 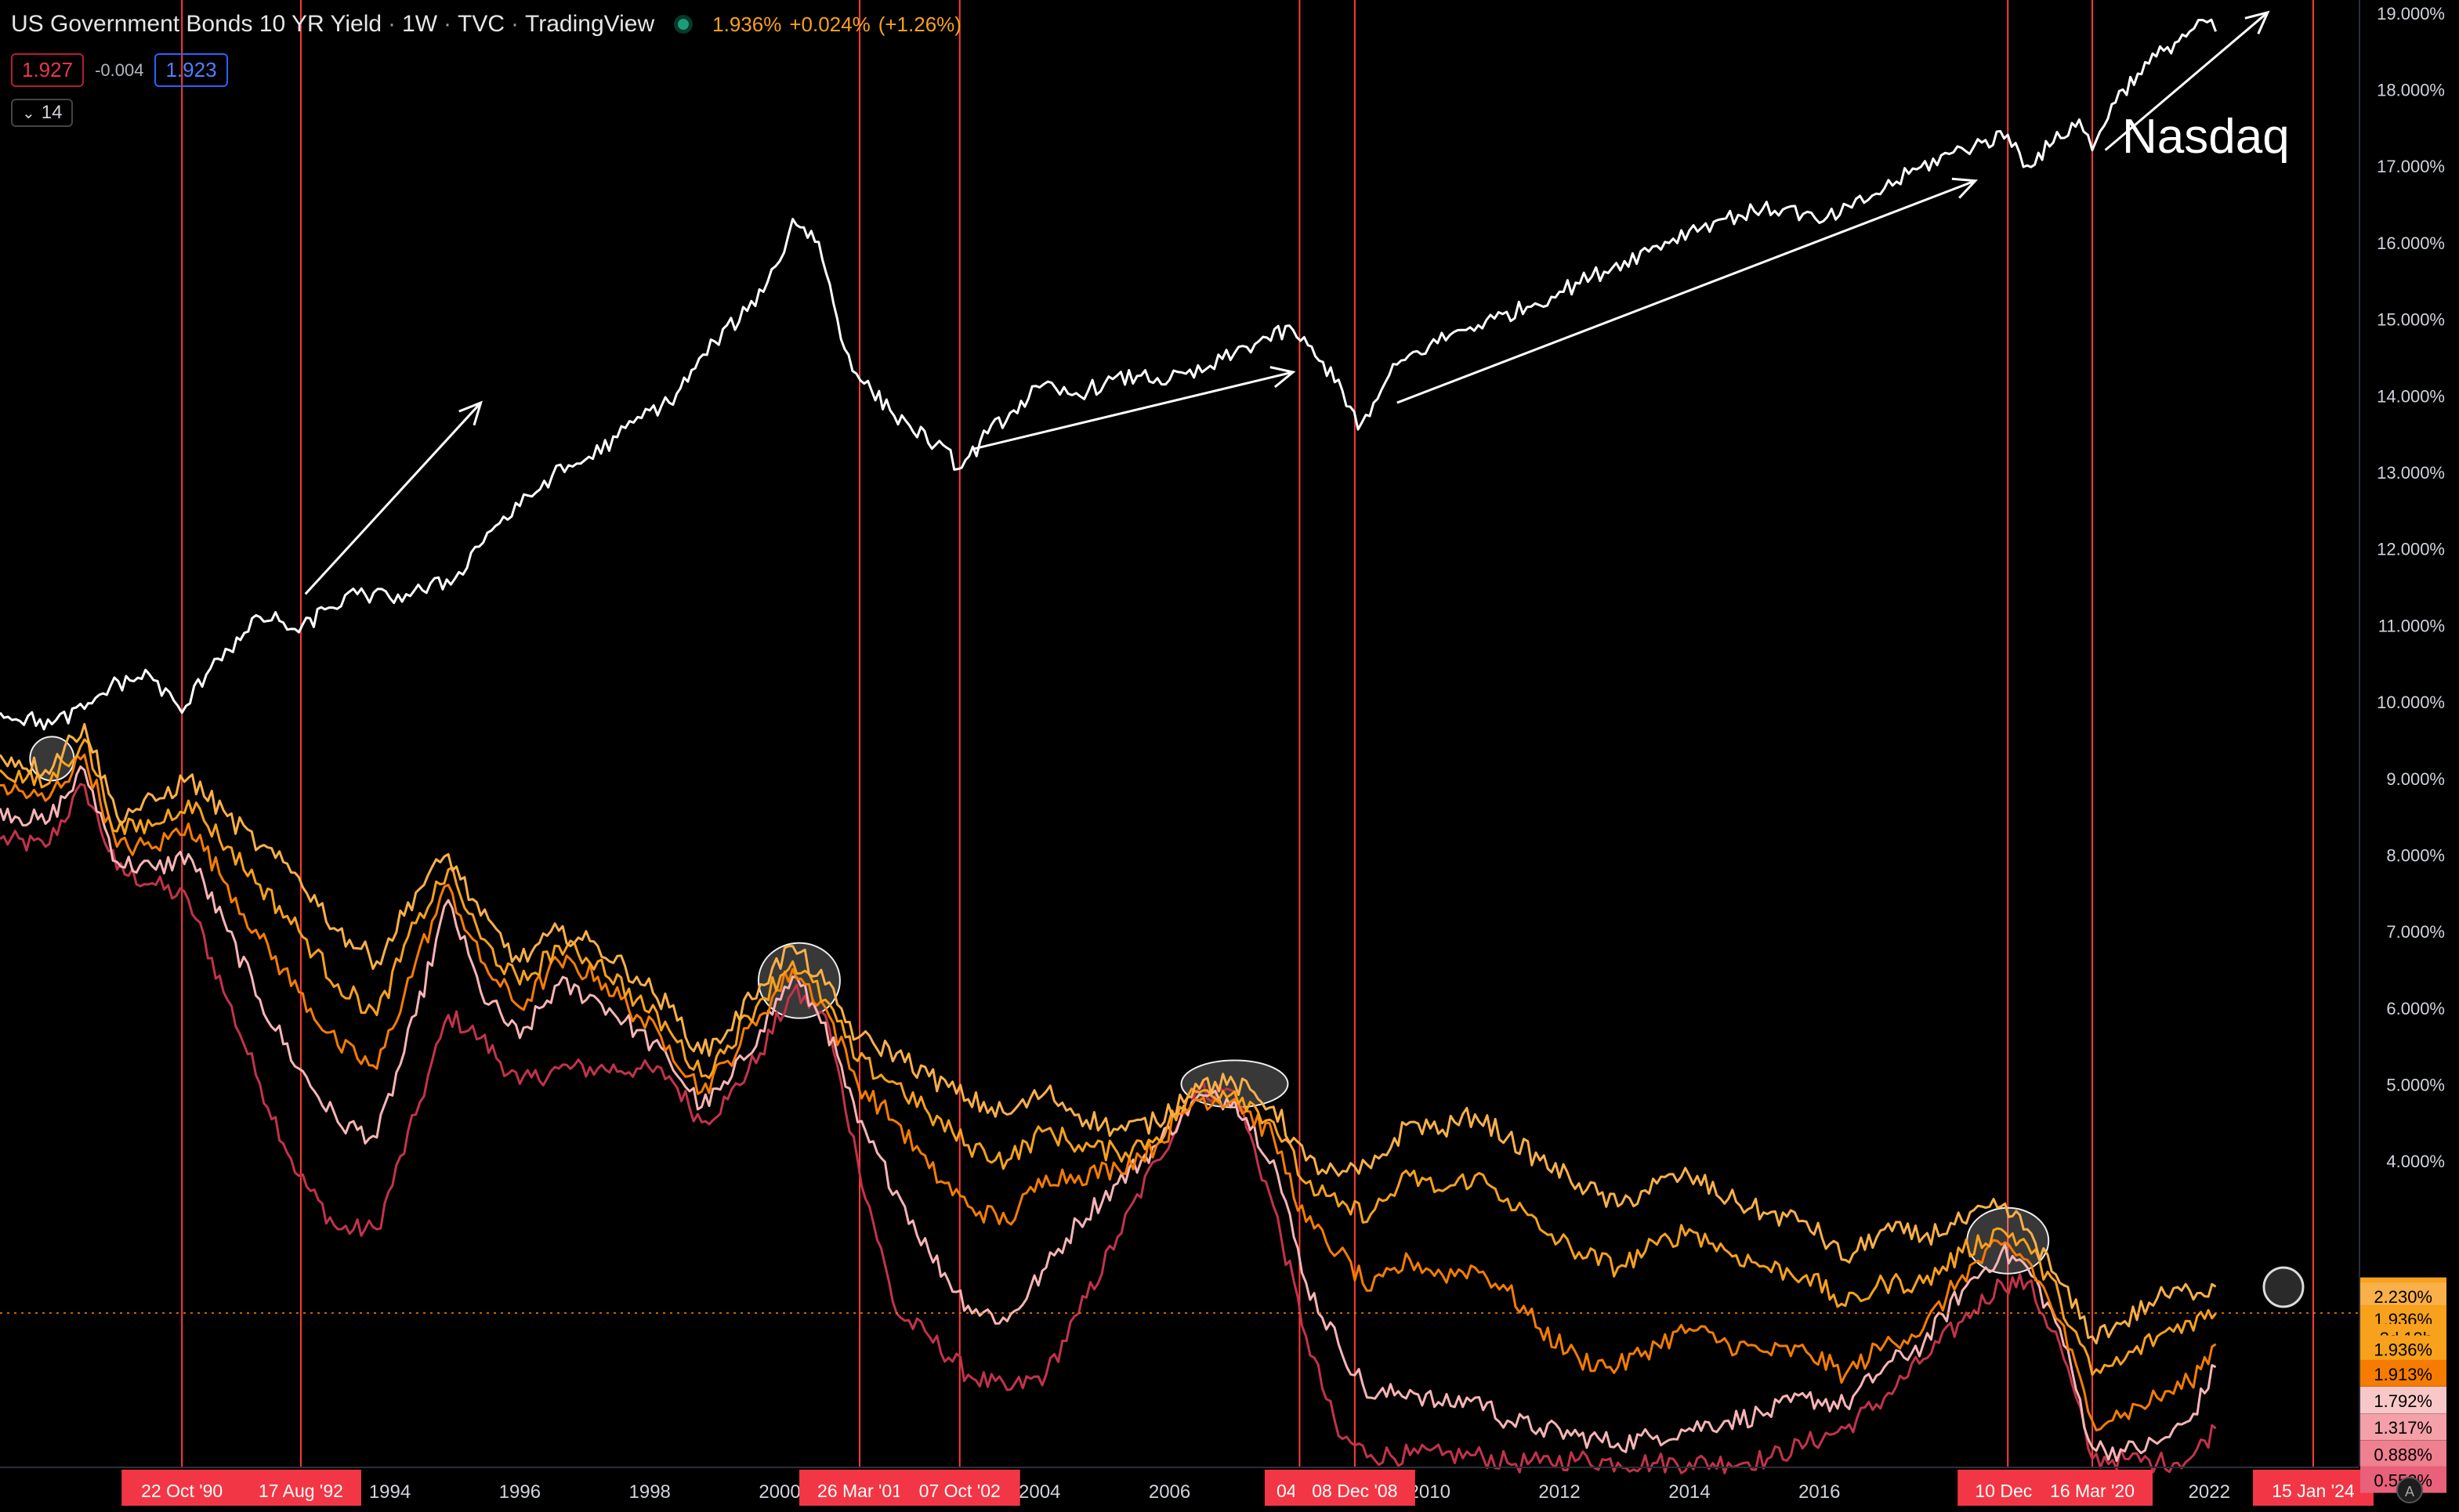 What do you see at coordinates (52, 113) in the screenshot?
I see `indicator-count: 14` at bounding box center [52, 113].